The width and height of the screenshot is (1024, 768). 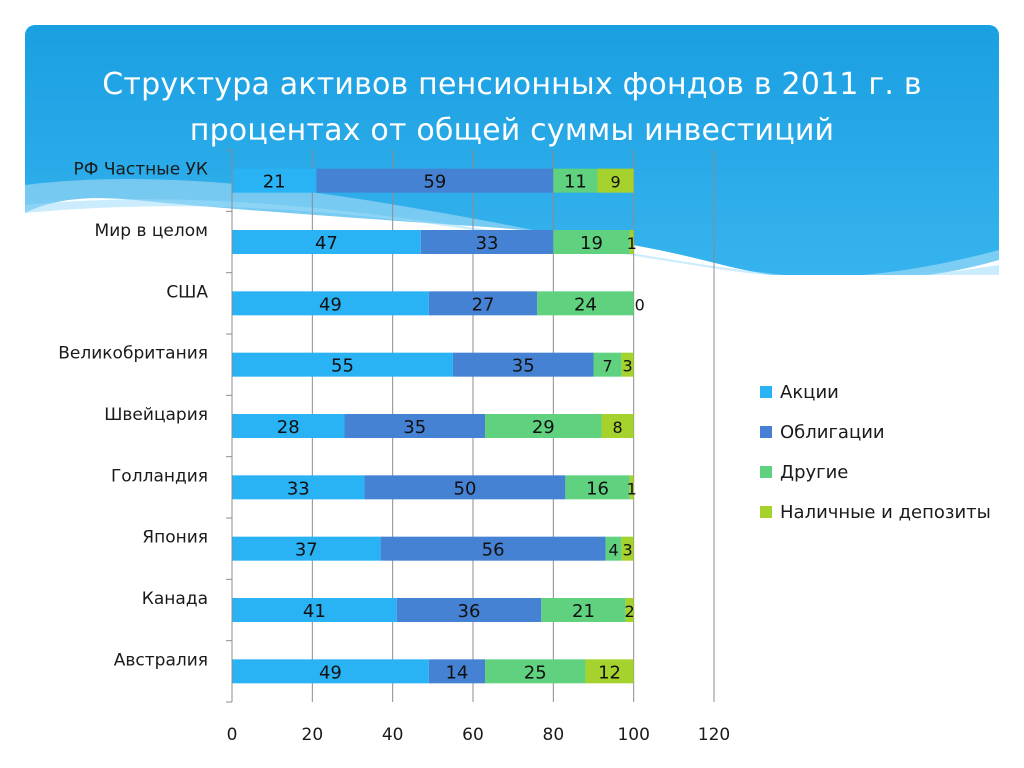 I want to click on data-label: 14, so click(x=456, y=672).